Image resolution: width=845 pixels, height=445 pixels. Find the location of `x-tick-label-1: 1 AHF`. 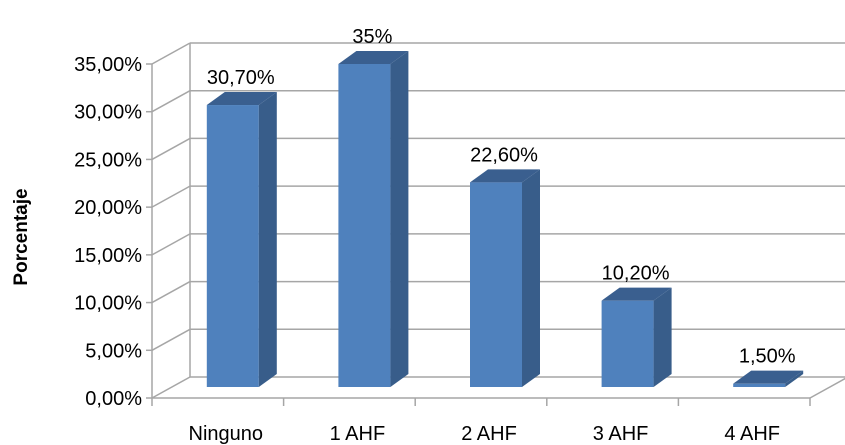

x-tick-label-1: 1 AHF is located at coordinates (358, 434).